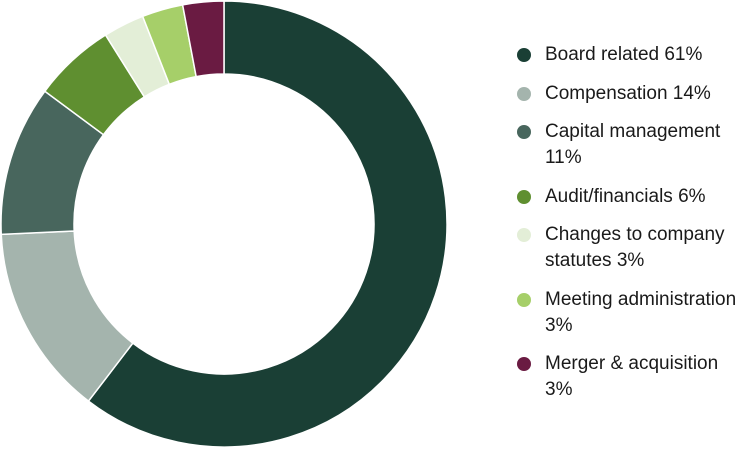 The width and height of the screenshot is (750, 450). Describe the element at coordinates (635, 247) in the screenshot. I see `legend-label: Changes to company statutes 3%` at that location.